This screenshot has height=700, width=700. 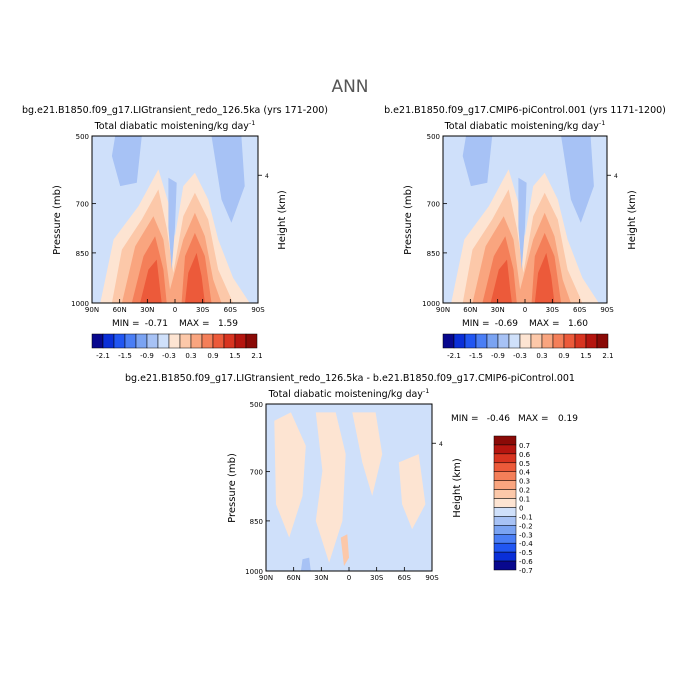 What do you see at coordinates (525, 473) in the screenshot?
I see `colorbar-label: 0.4` at bounding box center [525, 473].